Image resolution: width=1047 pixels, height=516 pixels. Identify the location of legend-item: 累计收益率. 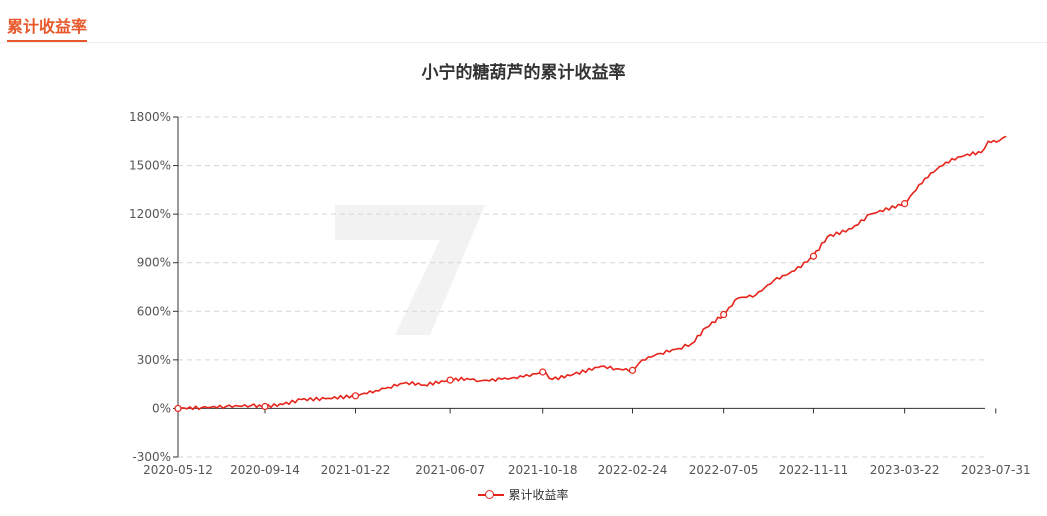
(523, 494).